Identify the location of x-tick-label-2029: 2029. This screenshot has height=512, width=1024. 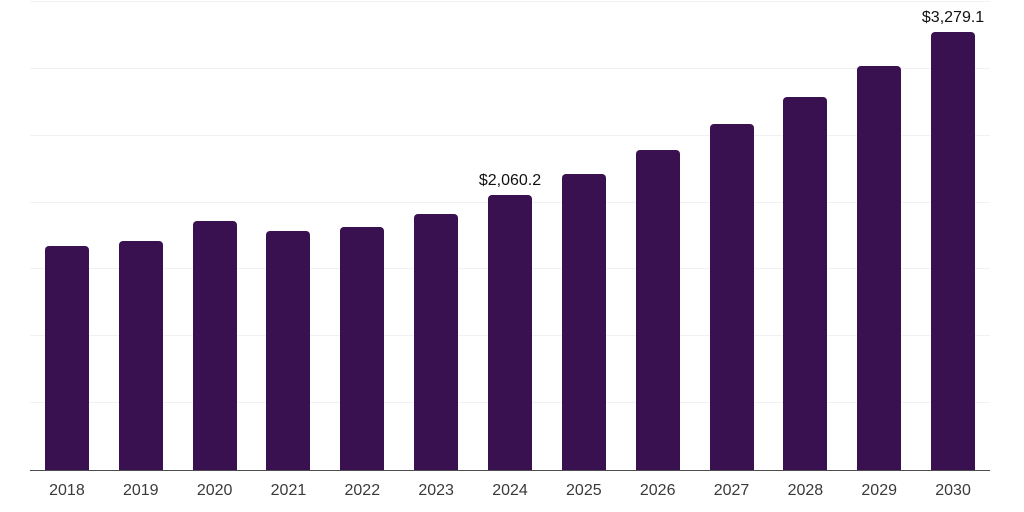
(879, 490).